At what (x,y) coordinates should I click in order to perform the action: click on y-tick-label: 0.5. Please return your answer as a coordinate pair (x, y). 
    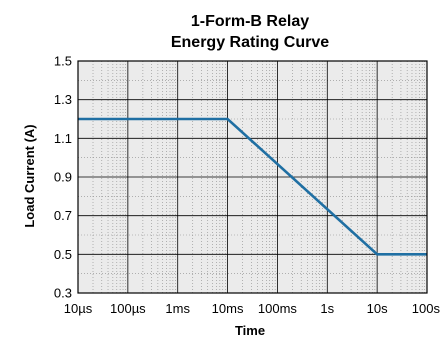
    Looking at the image, I should click on (63, 254).